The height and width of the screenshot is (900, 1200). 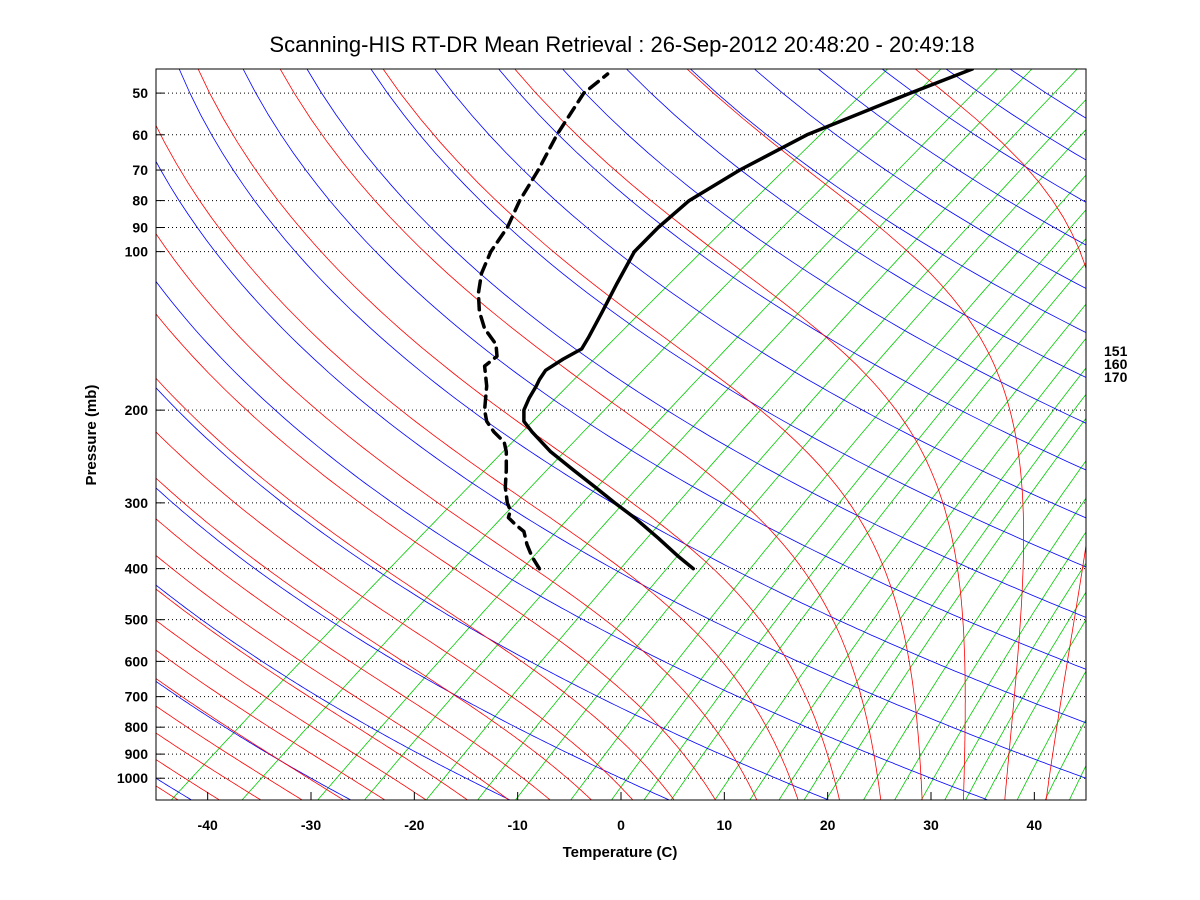 I want to click on y-tick-label: 60, so click(x=140, y=135).